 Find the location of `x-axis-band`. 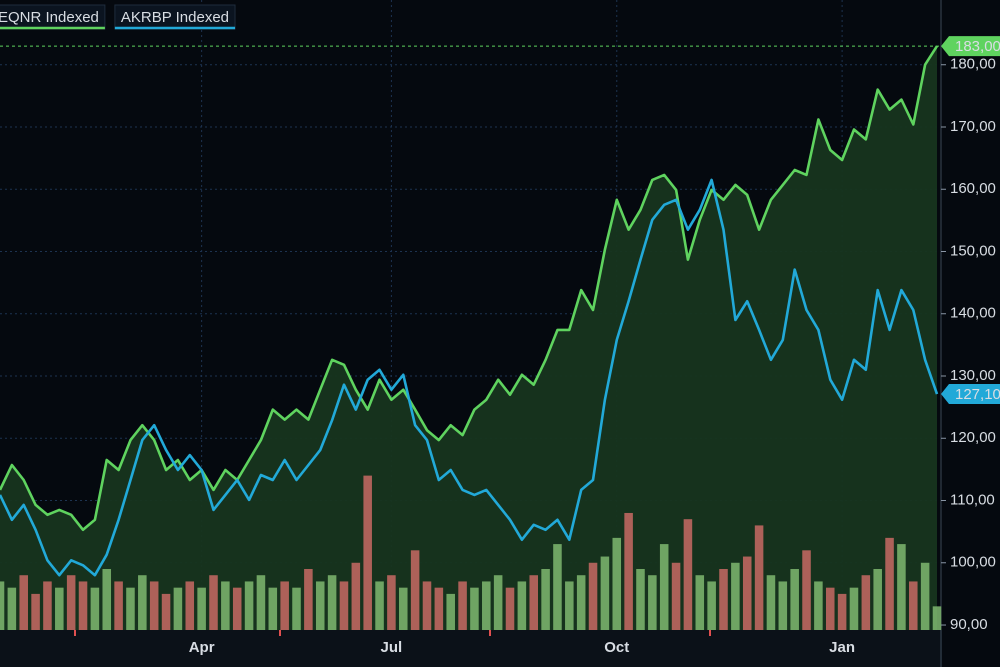

x-axis-band is located at coordinates (471, 648).